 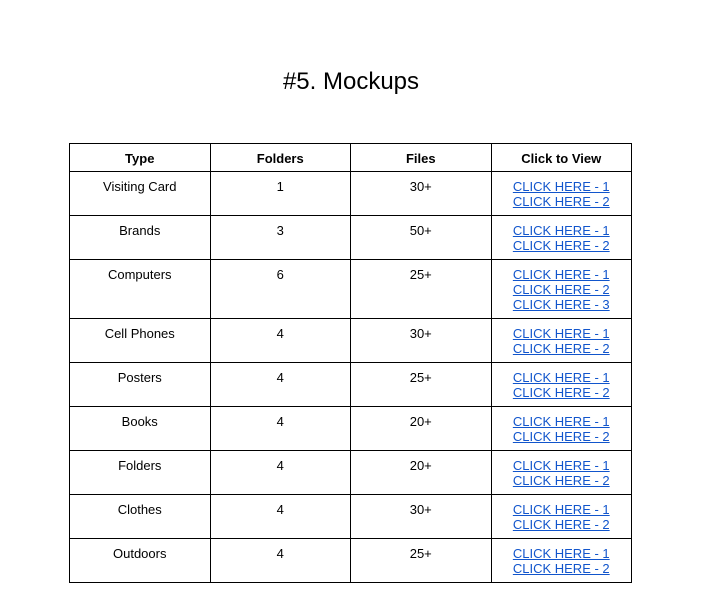 I want to click on cell-type: Visiting Card, so click(x=140, y=193).